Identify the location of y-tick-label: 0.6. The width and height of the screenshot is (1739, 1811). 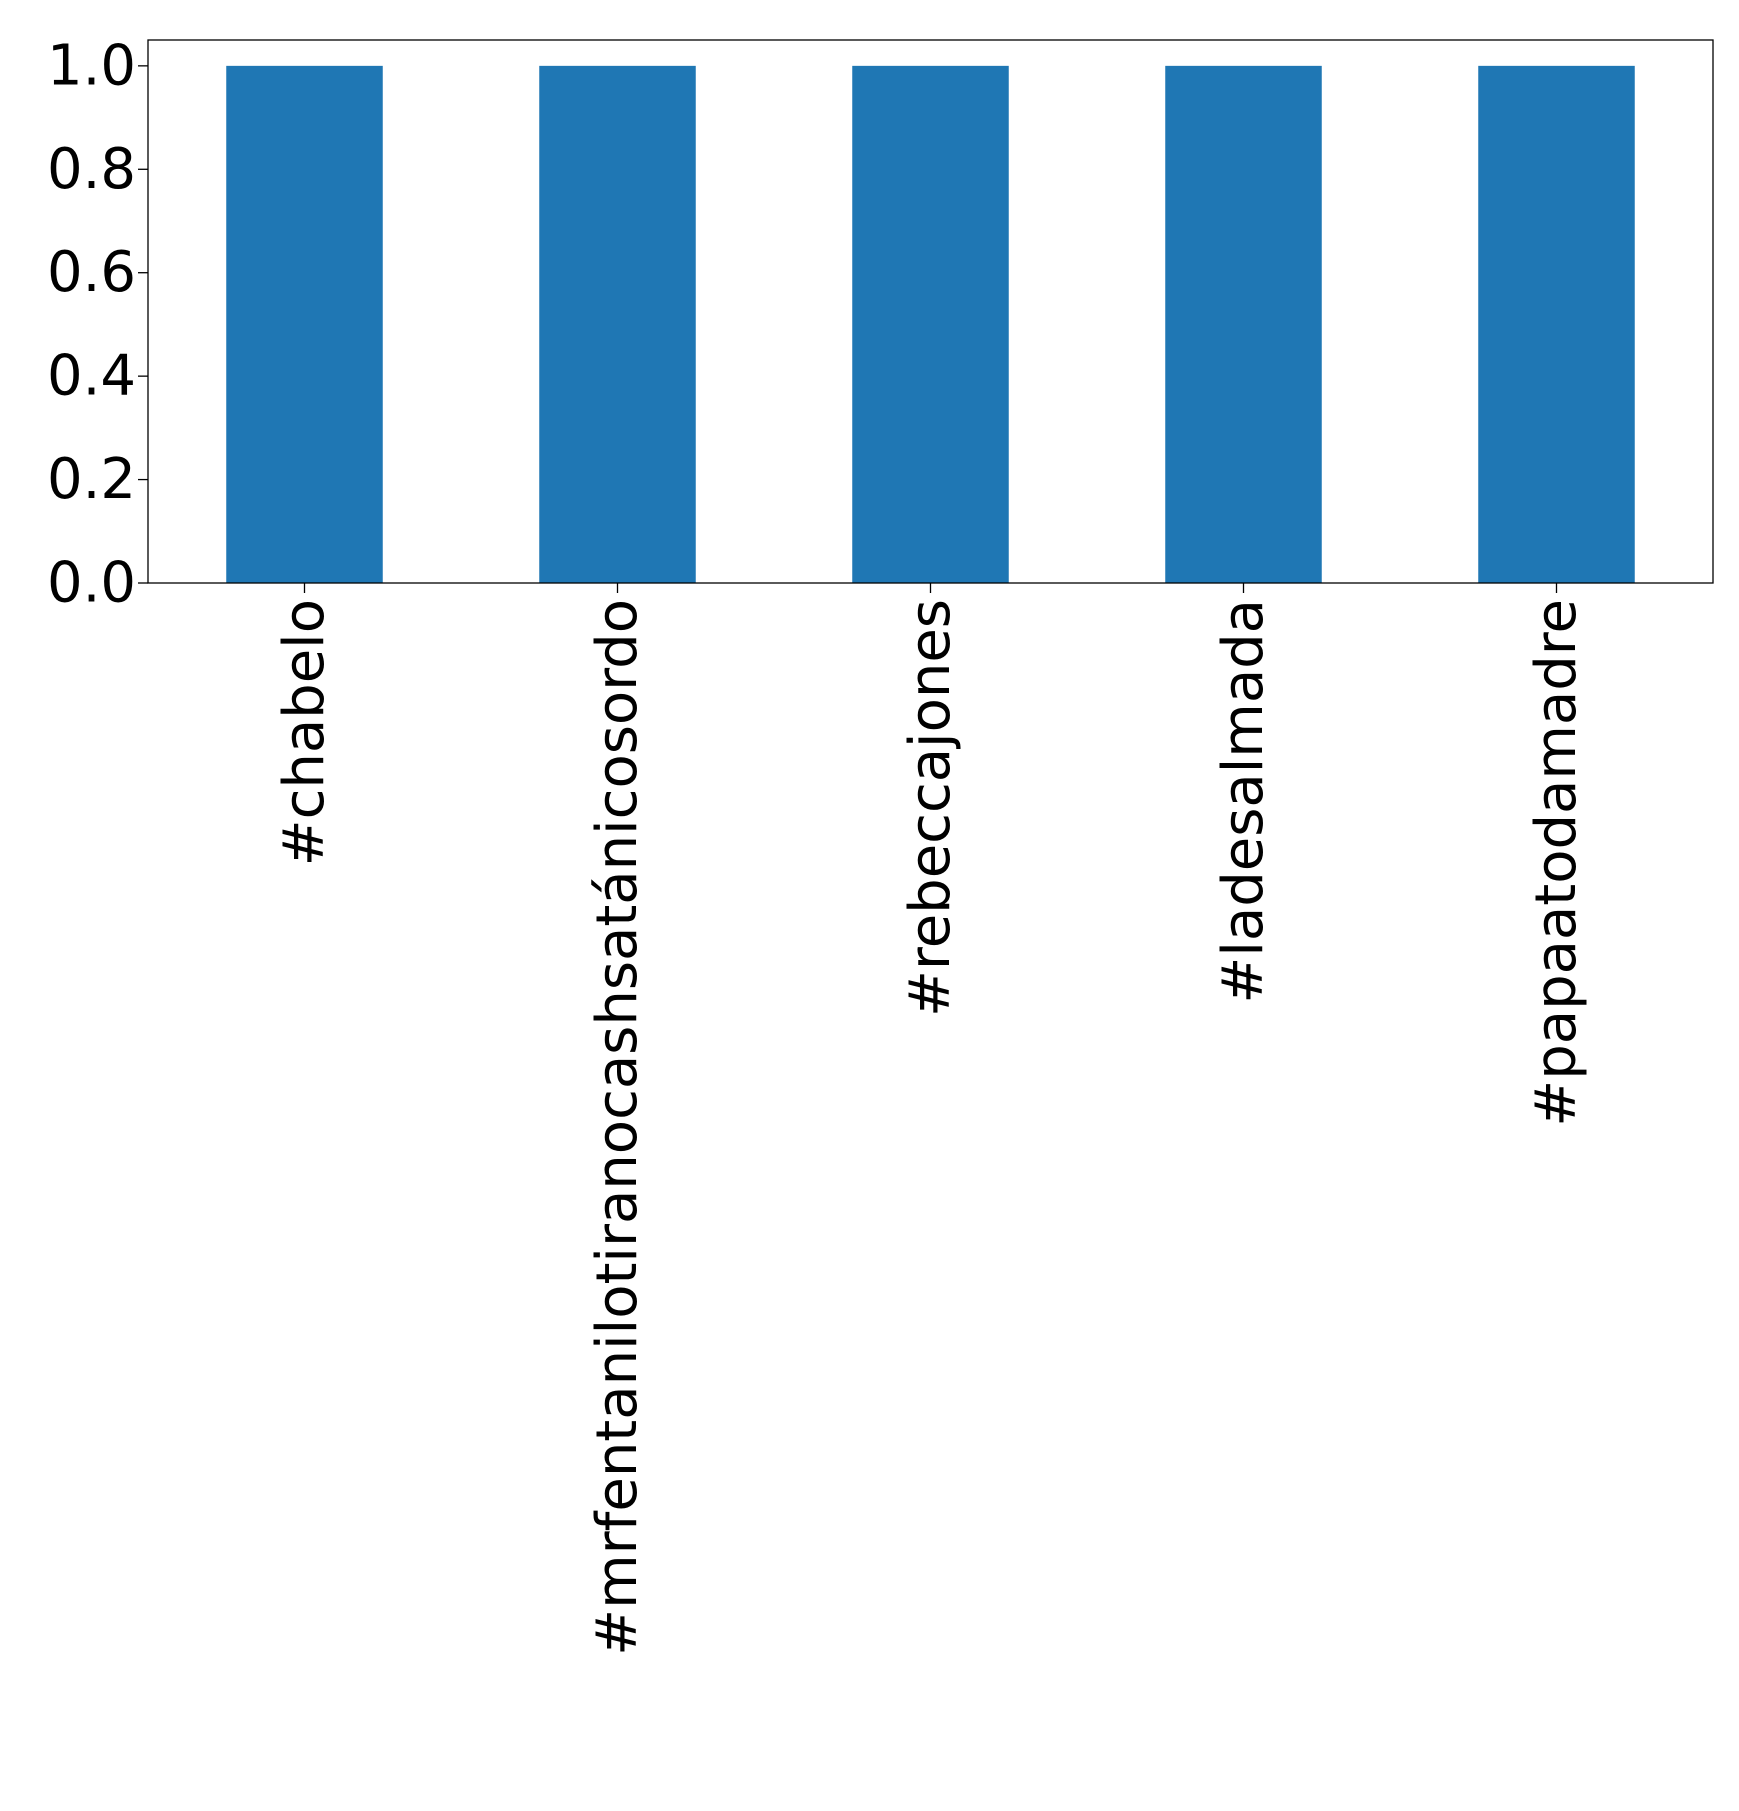
(91, 272).